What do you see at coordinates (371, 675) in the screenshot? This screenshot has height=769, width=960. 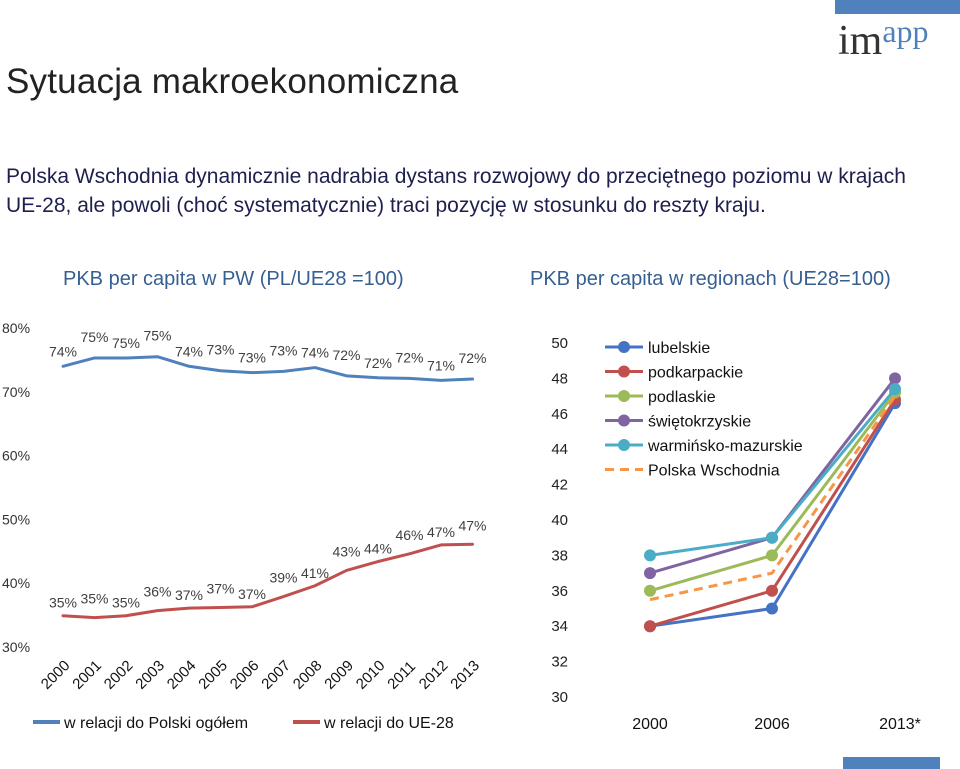 I see `x-tick-label: 2010` at bounding box center [371, 675].